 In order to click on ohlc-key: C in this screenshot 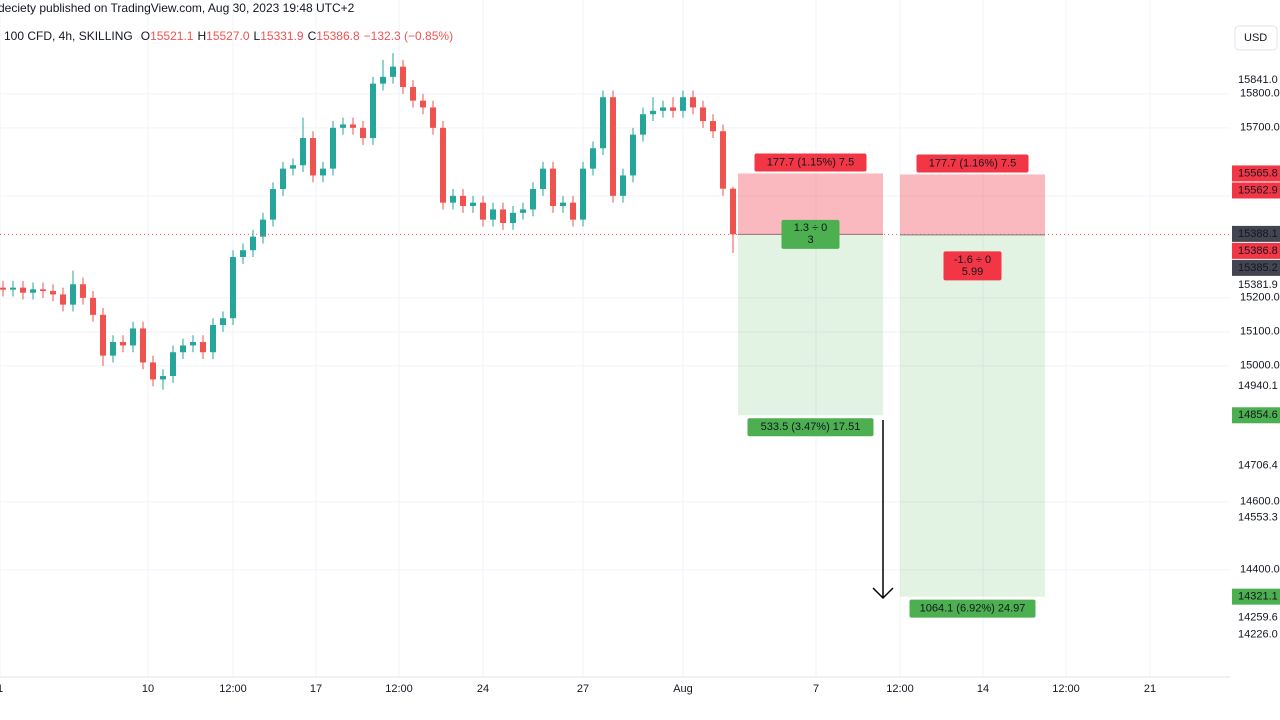, I will do `click(312, 36)`.